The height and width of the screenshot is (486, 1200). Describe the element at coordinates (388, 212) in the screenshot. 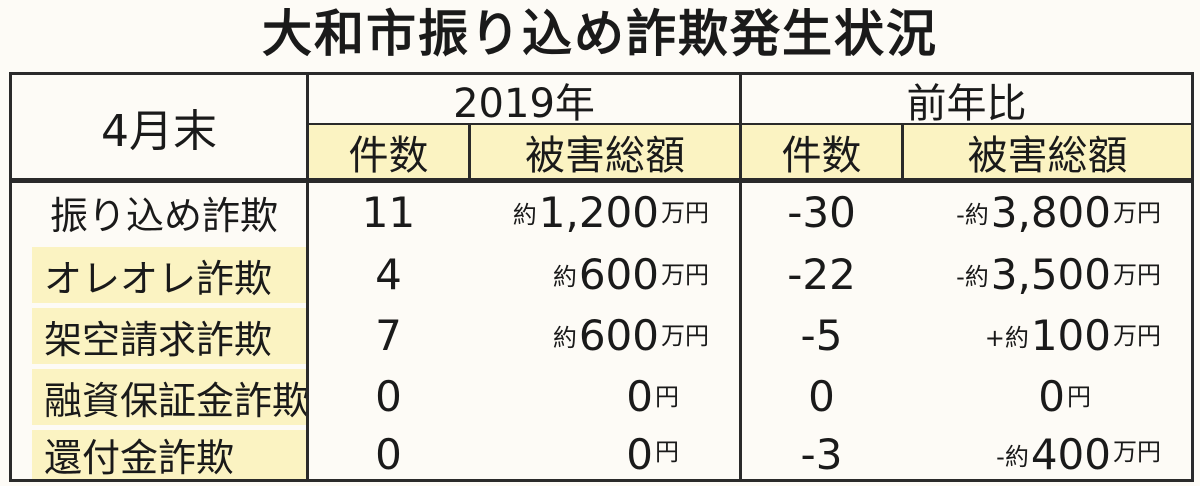

I see `table-cell-count: 11` at that location.